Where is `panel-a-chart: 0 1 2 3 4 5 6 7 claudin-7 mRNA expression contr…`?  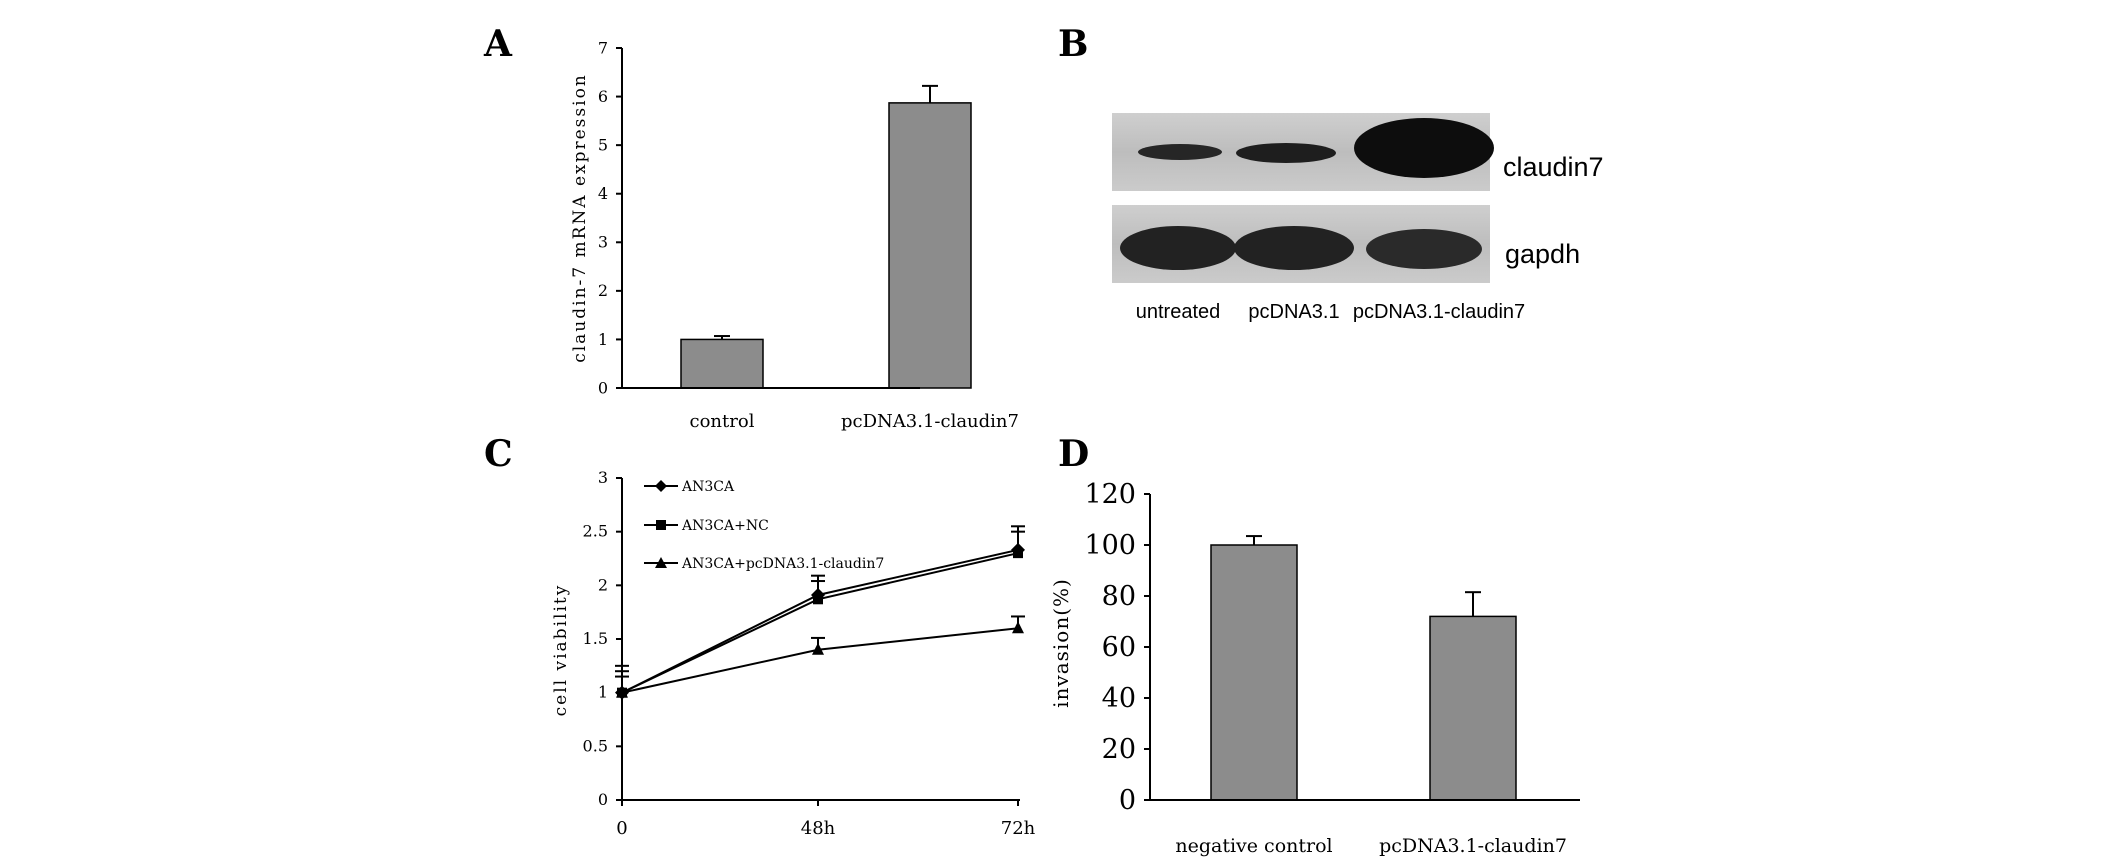 panel-a-chart: 0 1 2 3 4 5 6 7 claudin-7 mRNA expression contr… is located at coordinates (794, 235).